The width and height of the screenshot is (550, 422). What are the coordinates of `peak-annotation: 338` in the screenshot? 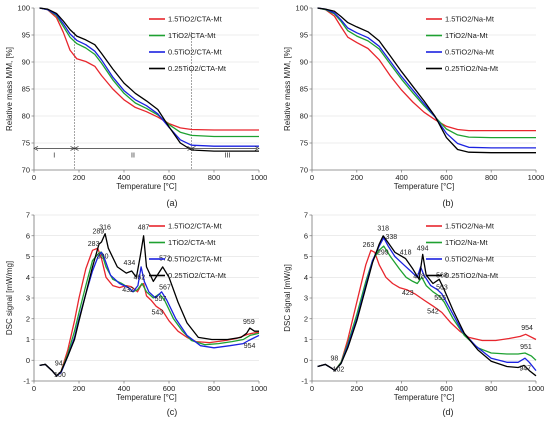 It's located at (391, 237).